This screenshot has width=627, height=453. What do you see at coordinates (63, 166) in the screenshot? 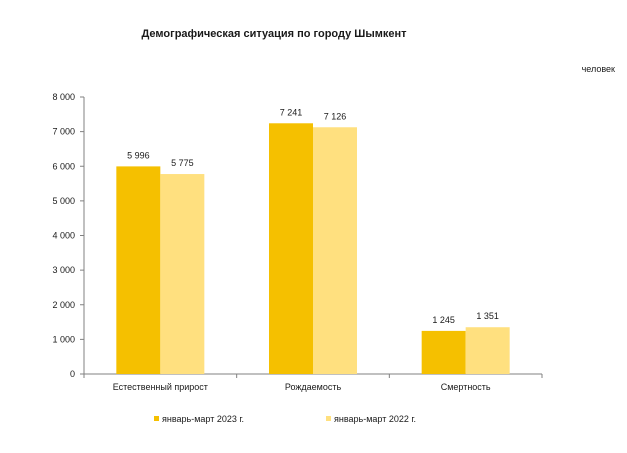
I see `y-tick-label: 6 000` at bounding box center [63, 166].